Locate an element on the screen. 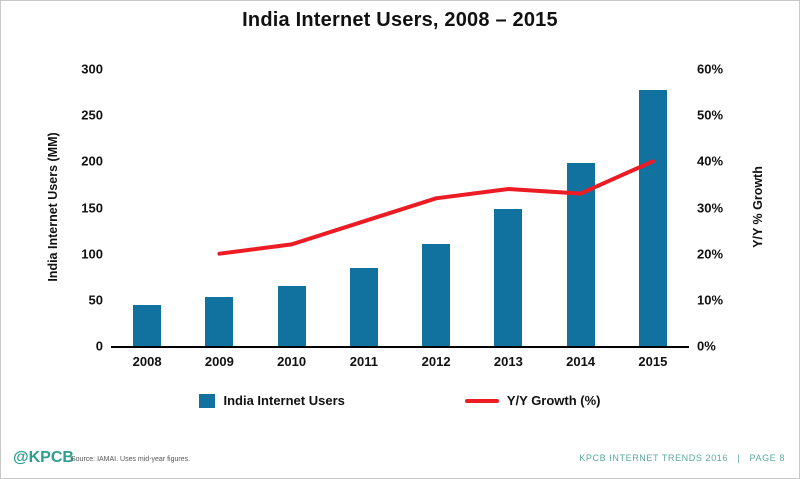 This screenshot has width=800, height=479. x-tick-2014: 2014 is located at coordinates (581, 361).